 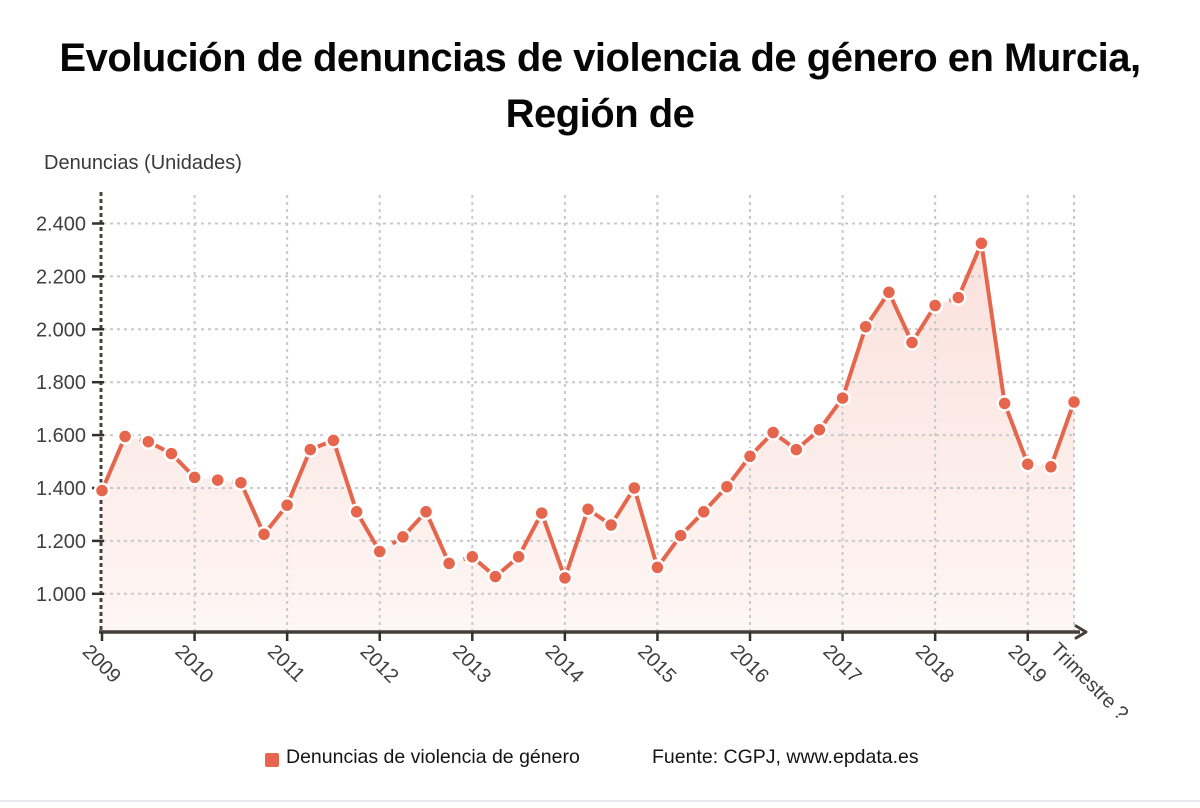 I want to click on data-point-2009T4, so click(x=171, y=453).